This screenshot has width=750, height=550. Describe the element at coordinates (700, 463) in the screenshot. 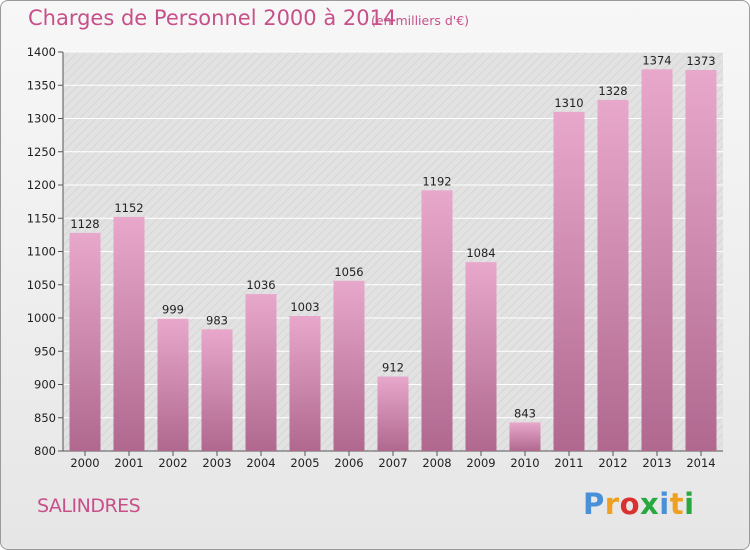

I see `x-tick-label: 2014` at that location.